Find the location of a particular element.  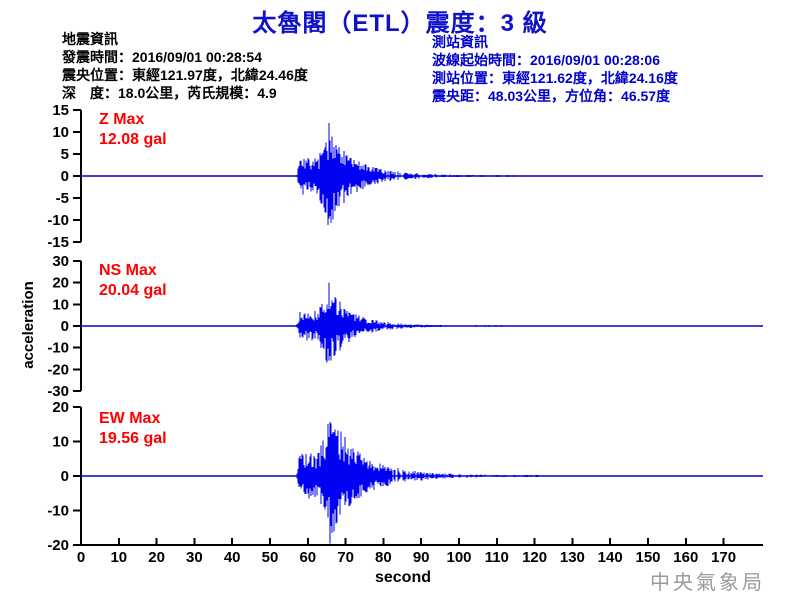

x-tick-label: 120 is located at coordinates (534, 557).